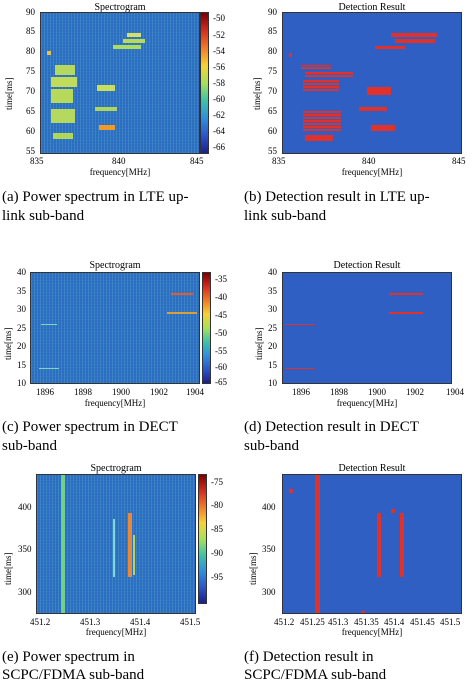 Image resolution: width=474 pixels, height=685 pixels. What do you see at coordinates (284, 622) in the screenshot?
I see `x-tick: 451.2` at bounding box center [284, 622].